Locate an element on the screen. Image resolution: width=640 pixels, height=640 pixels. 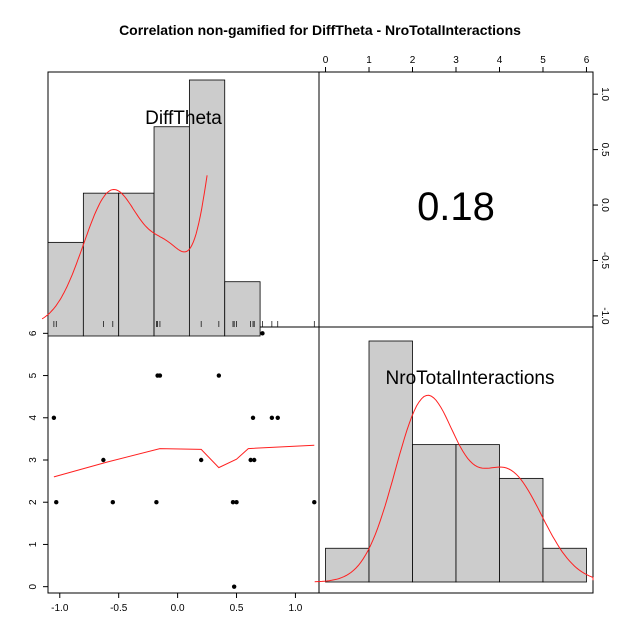
top-axis-tick-label-1: 1 is located at coordinates (369, 60).